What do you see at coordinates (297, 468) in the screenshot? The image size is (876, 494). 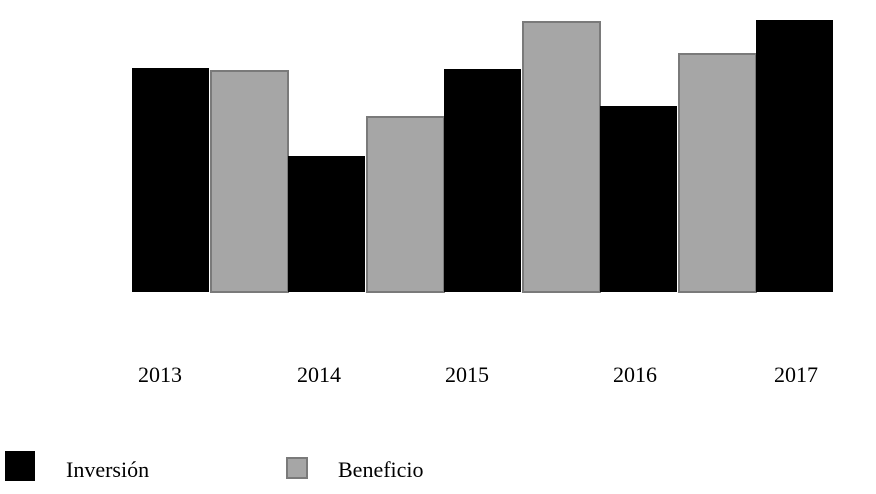 I see `legend-swatch-beneficio` at bounding box center [297, 468].